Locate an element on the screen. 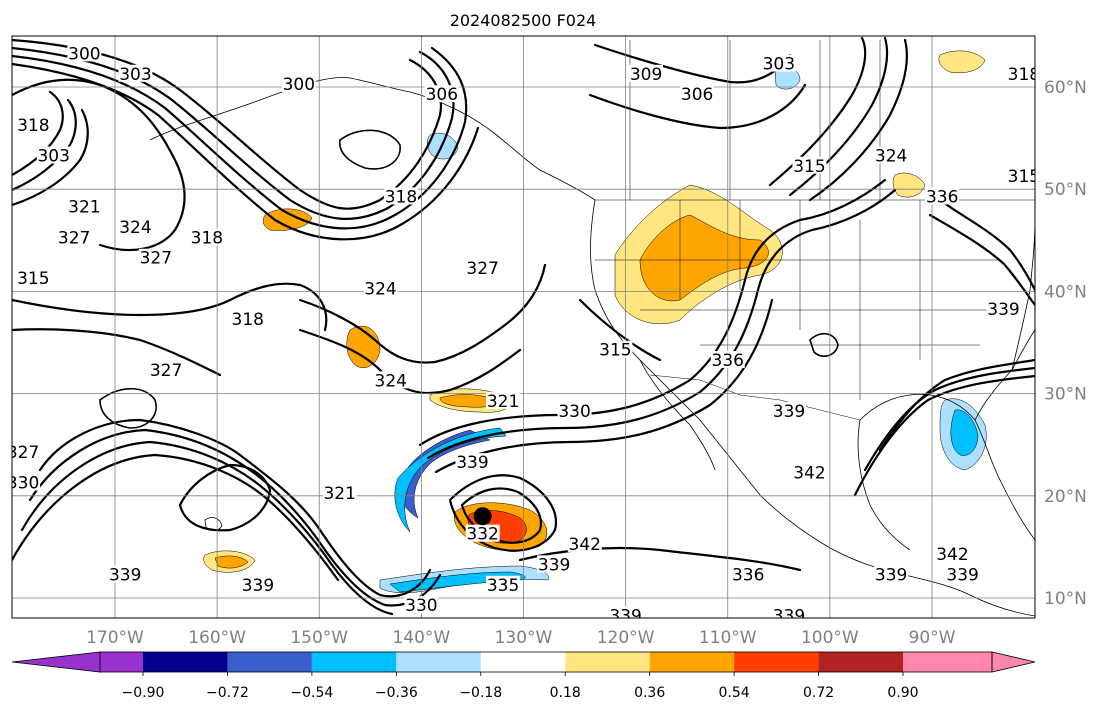  coastline-mexico-east is located at coordinates (884, 485).